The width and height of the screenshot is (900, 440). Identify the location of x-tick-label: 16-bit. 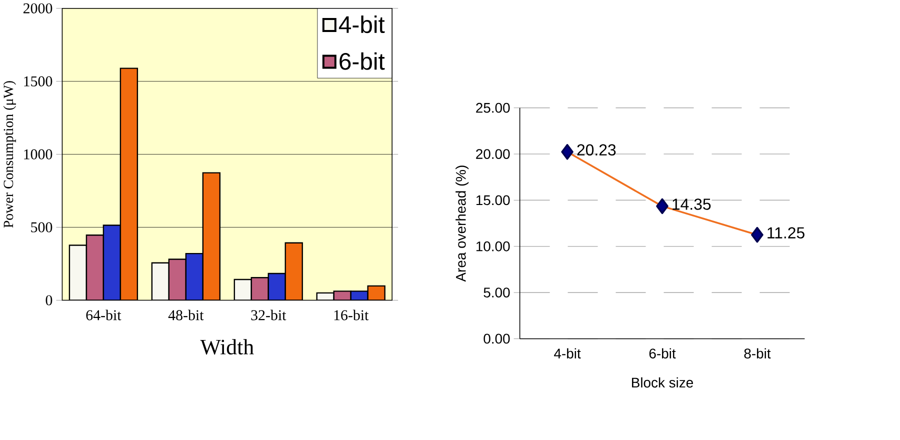
(351, 315).